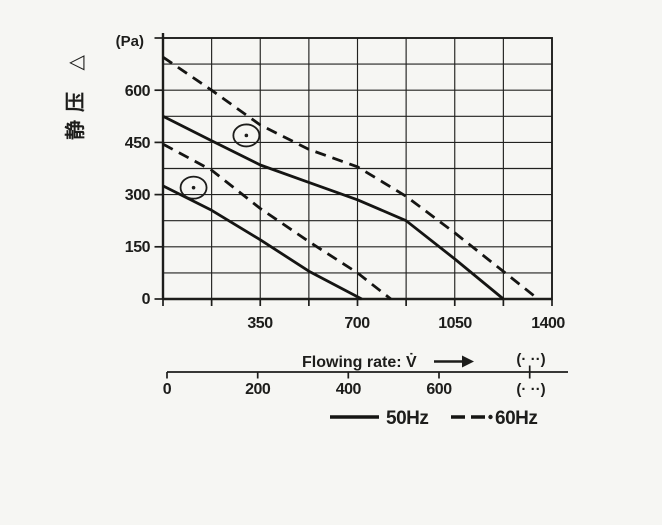  I want to click on y-tick-label-150: 150, so click(138, 247).